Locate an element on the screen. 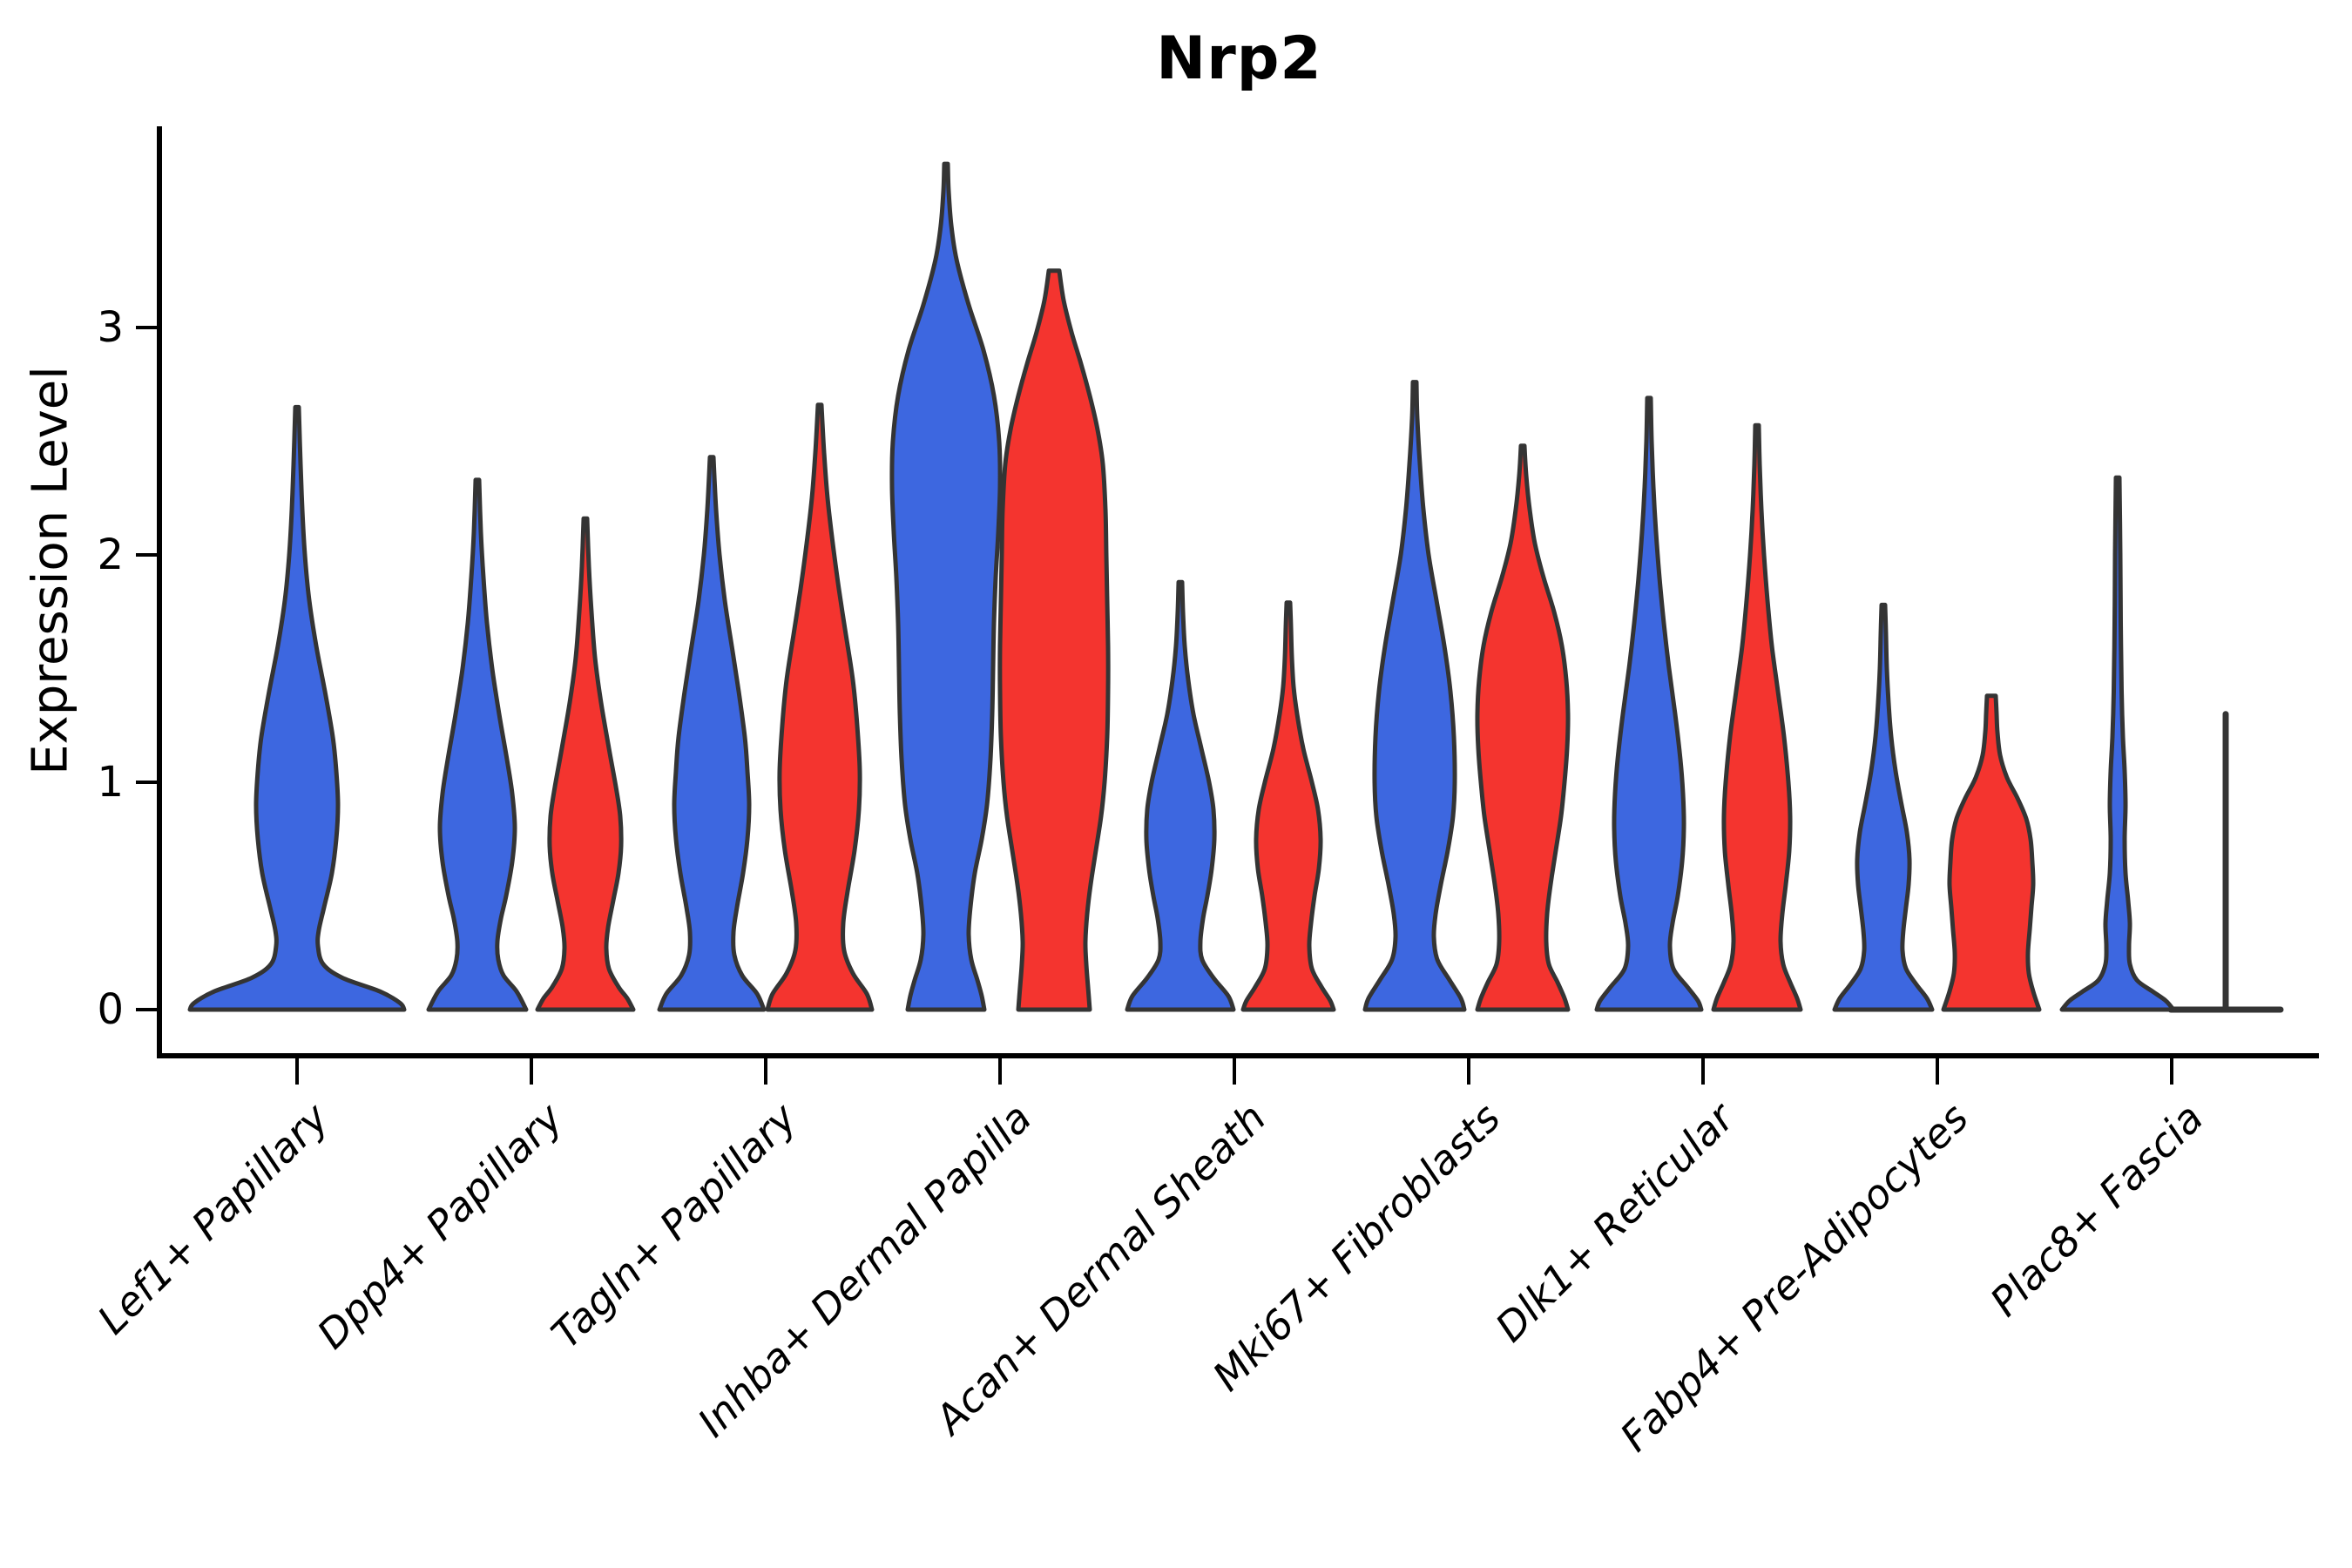 This screenshot has height=1568, width=2352. violin-fabp4-pre-adipocytes-group1 is located at coordinates (1883, 807).